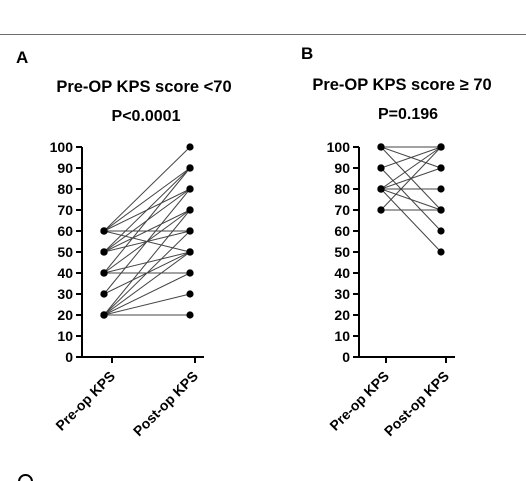  What do you see at coordinates (65, 231) in the screenshot?
I see `y-tick-label-a-60: 60` at bounding box center [65, 231].